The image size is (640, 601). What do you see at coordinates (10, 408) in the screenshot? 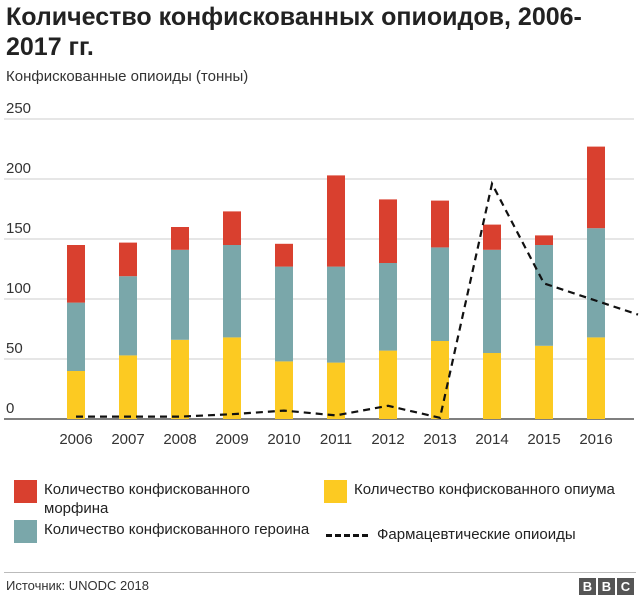
I see `y-tick-label: 0` at bounding box center [10, 408].